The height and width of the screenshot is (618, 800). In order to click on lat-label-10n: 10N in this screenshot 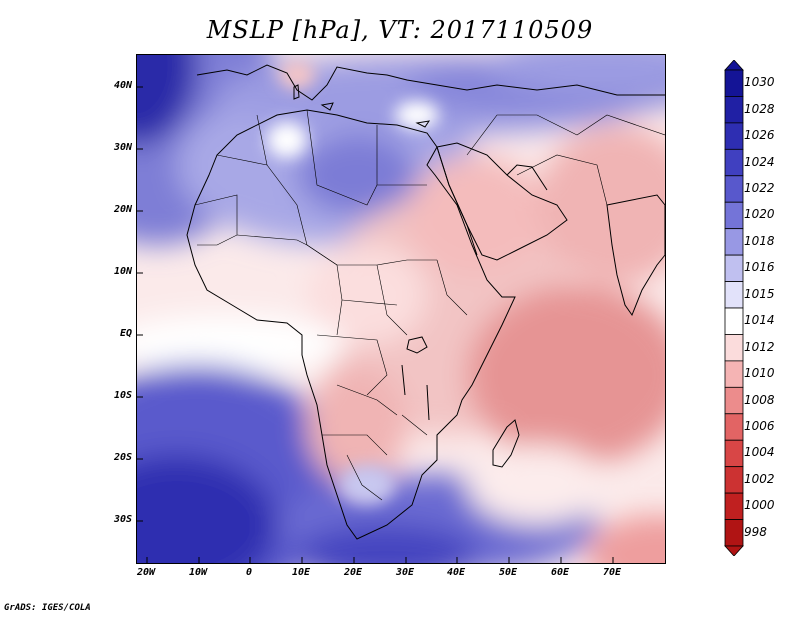, I will do `click(122, 271)`.